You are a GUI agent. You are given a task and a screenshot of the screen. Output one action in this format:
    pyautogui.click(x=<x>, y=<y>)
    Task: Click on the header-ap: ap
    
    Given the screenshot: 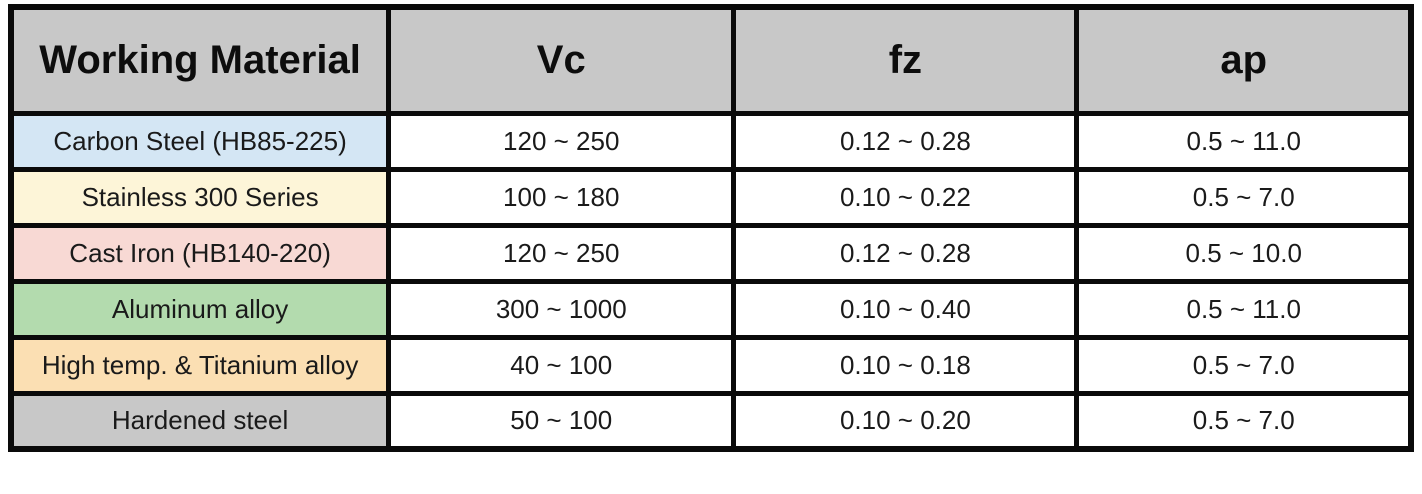 What is the action you would take?
    pyautogui.click(x=1244, y=60)
    